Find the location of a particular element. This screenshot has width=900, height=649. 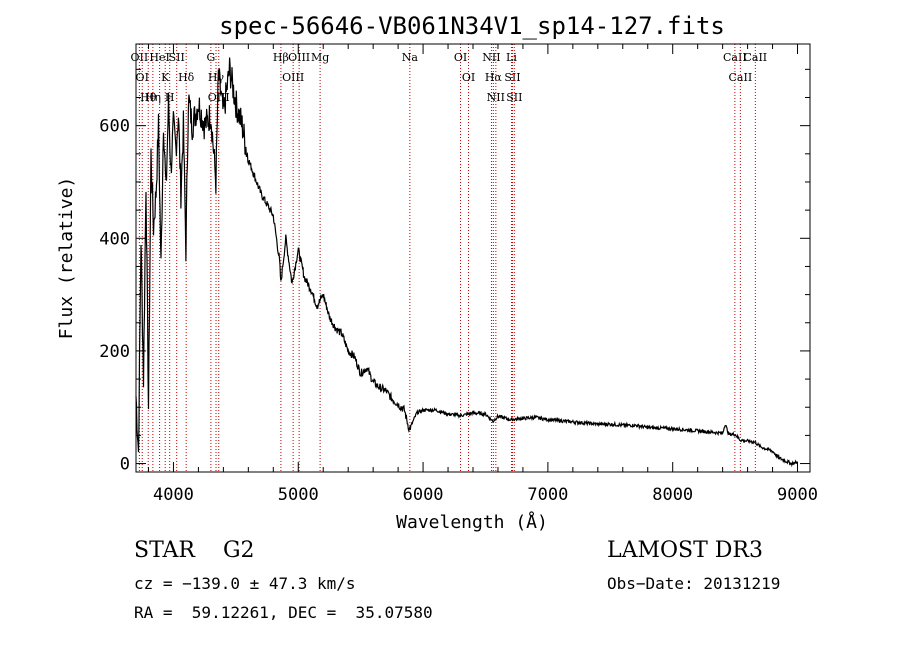

redshift-velocity: cz = −139.0 ± 47.3 km/s is located at coordinates (245, 583).